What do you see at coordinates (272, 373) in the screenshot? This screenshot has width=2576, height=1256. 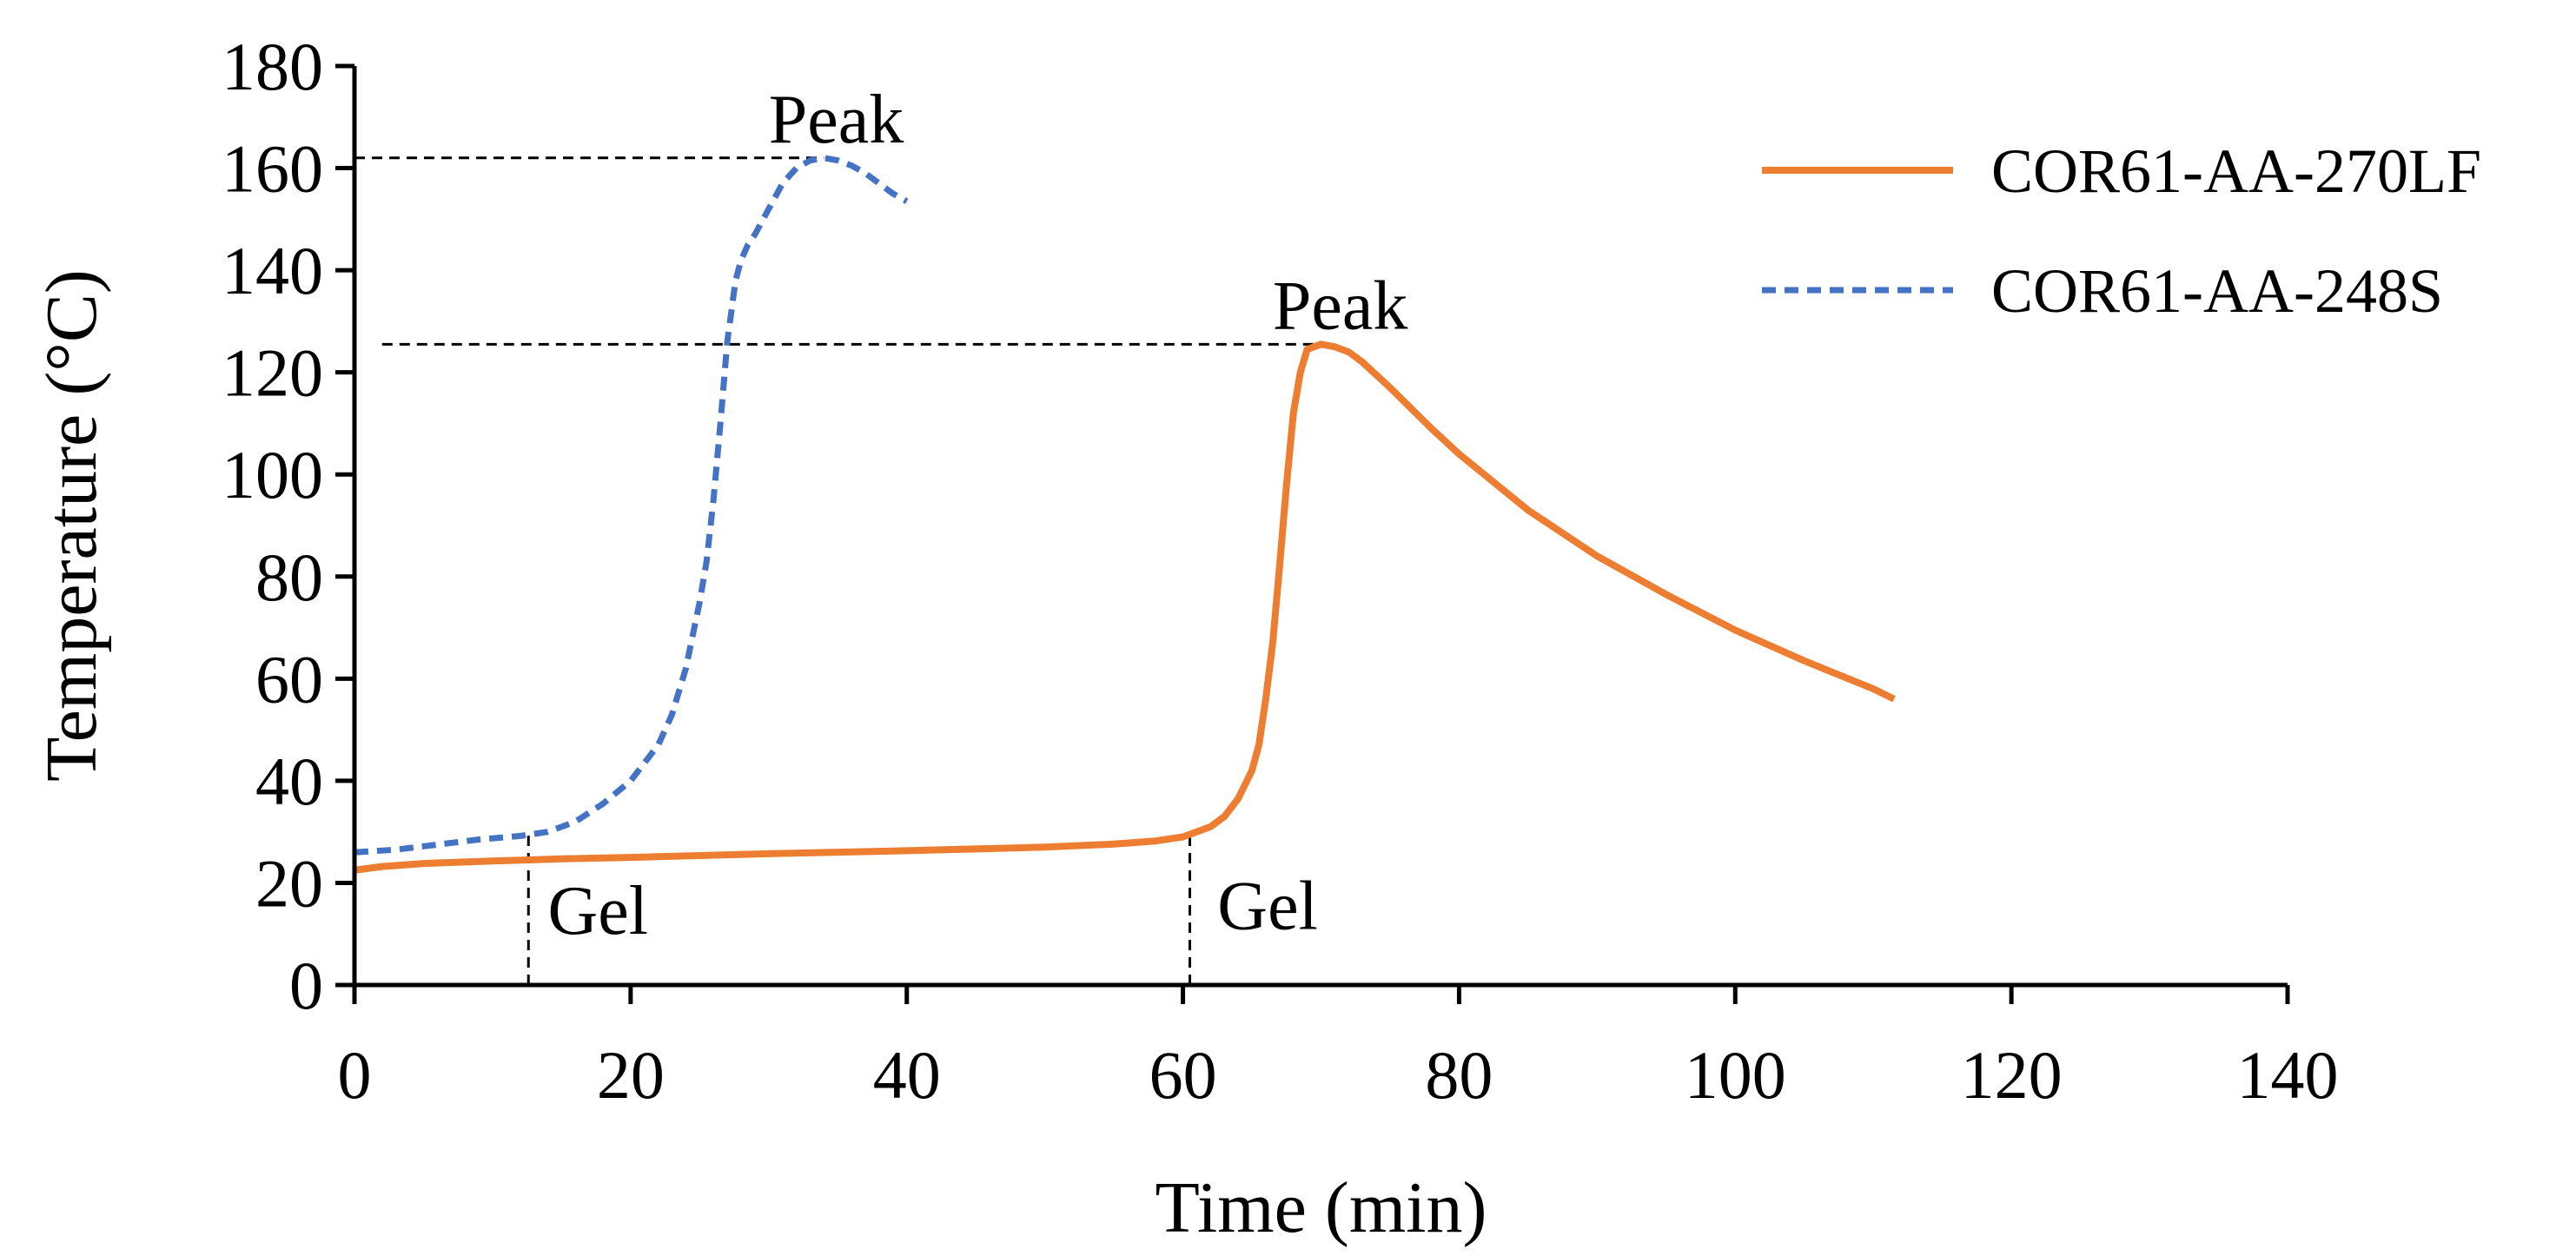 I see `y-tick-label: 120` at bounding box center [272, 373].